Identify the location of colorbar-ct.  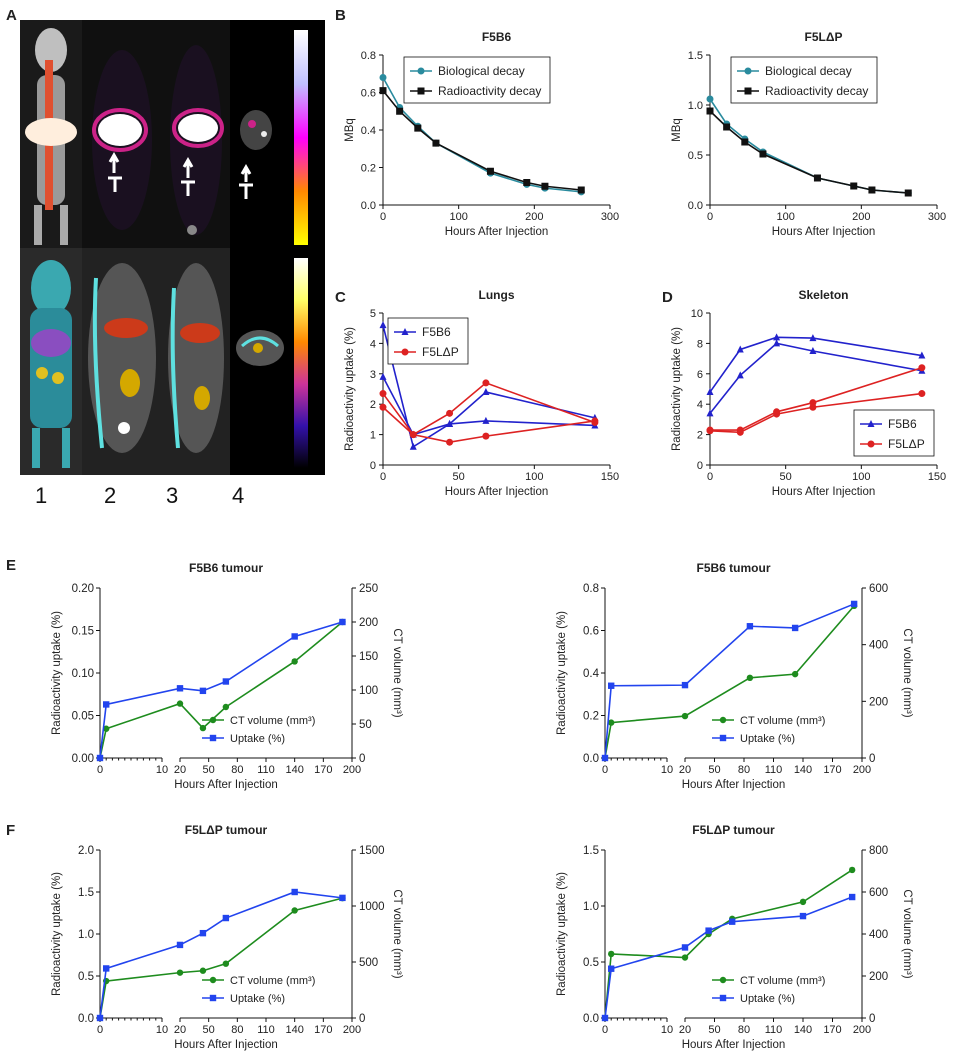
(307, 361).